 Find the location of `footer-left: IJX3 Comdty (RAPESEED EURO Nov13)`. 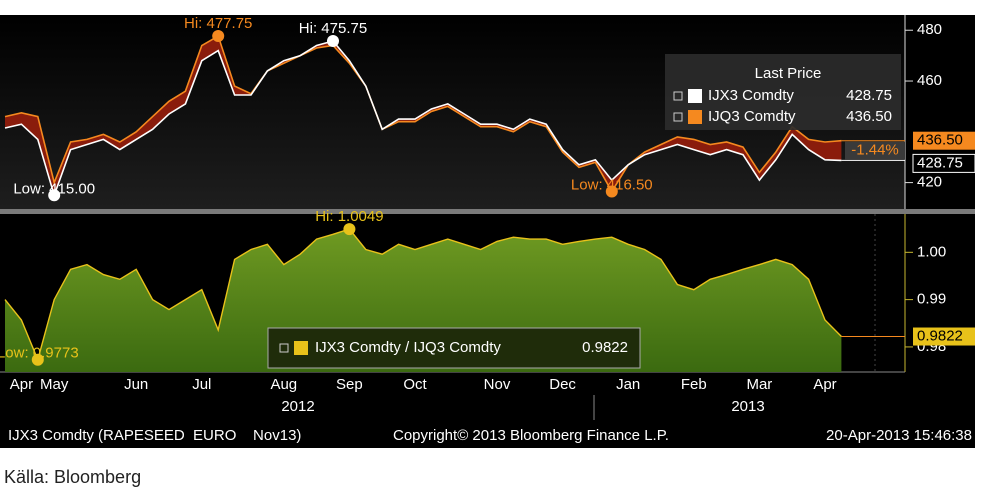

footer-left: IJX3 Comdty (RAPESEED EURO Nov13) is located at coordinates (154, 435).